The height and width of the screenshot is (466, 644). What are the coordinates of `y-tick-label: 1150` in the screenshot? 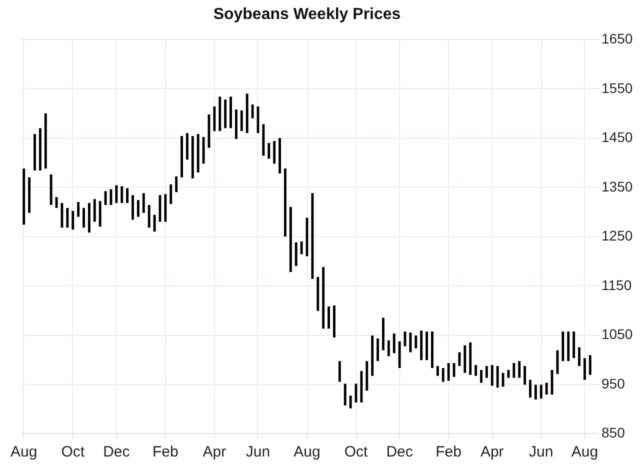 It's located at (617, 284).